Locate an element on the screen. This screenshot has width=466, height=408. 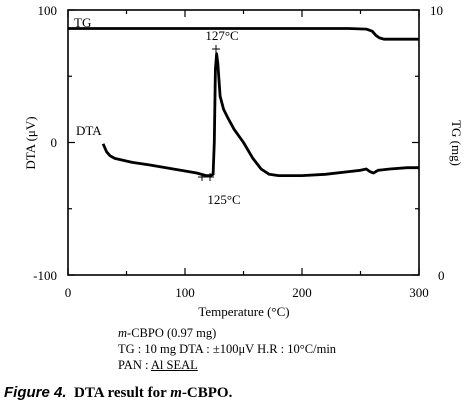
caption-text-italic: m is located at coordinates (176, 393).